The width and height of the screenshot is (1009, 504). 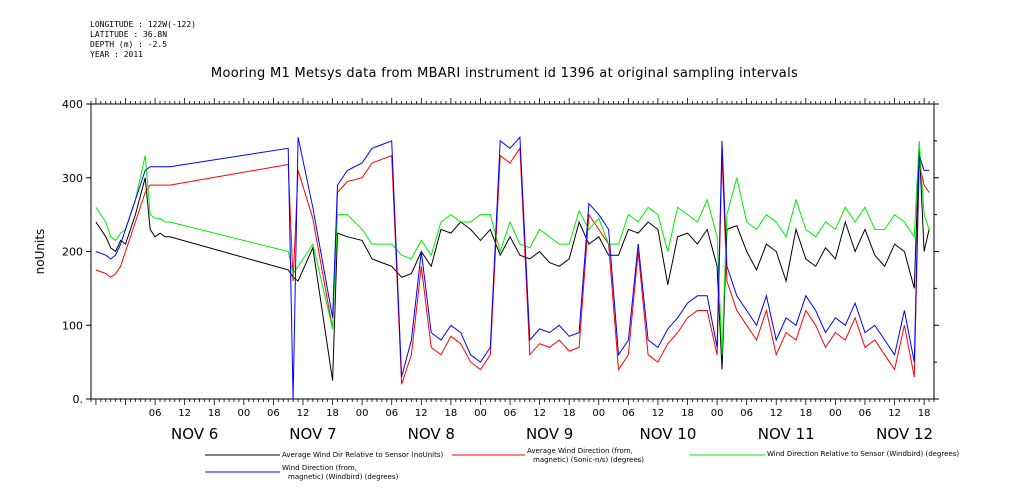 What do you see at coordinates (431, 434) in the screenshot?
I see `x-day-label: NOV 8` at bounding box center [431, 434].